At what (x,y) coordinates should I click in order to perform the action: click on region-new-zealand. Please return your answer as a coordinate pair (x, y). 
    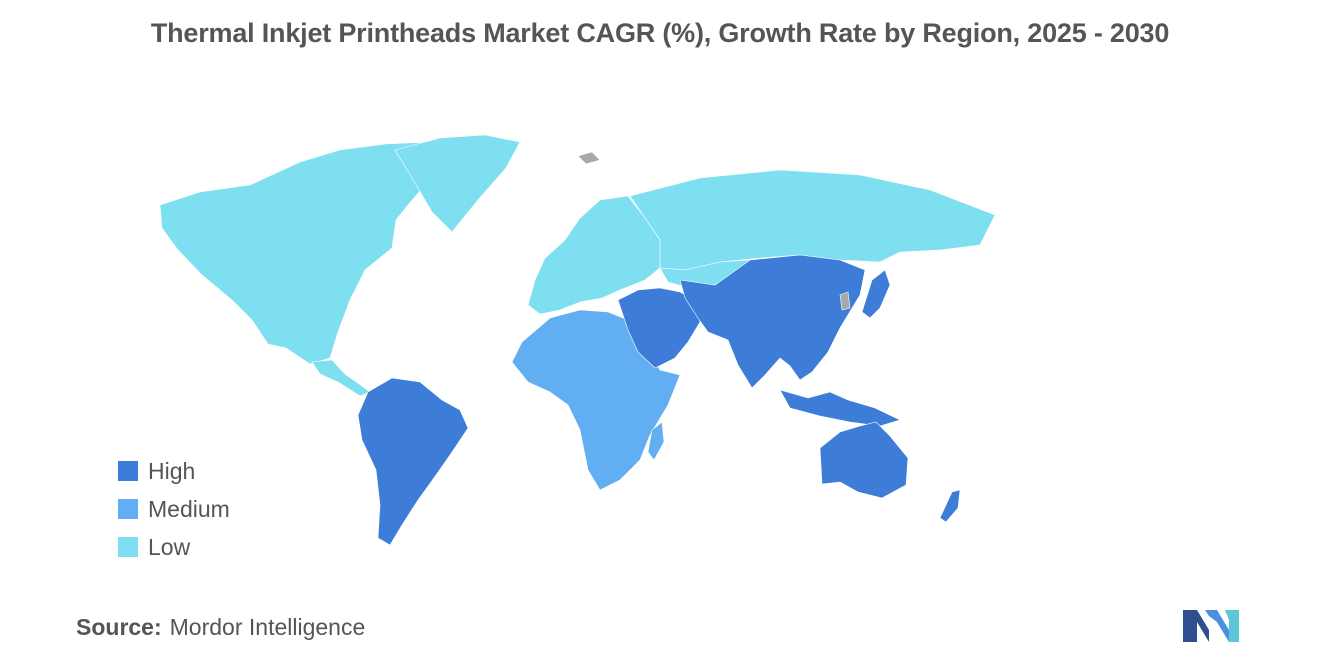
    Looking at the image, I should click on (950, 506).